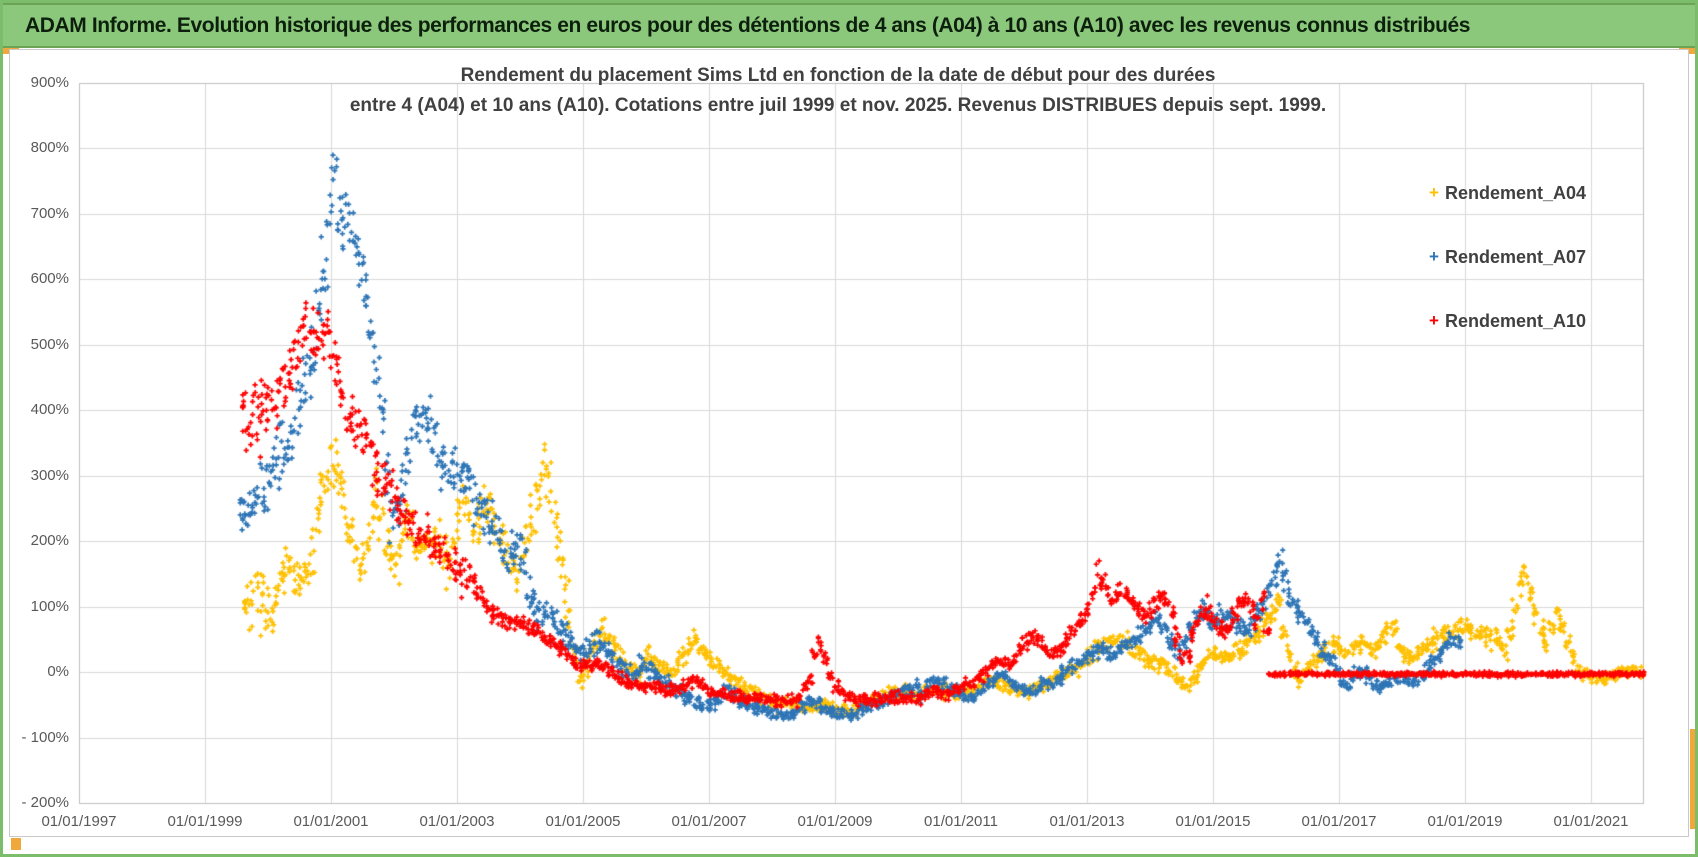 The height and width of the screenshot is (857, 1698). Describe the element at coordinates (1516, 256) in the screenshot. I see `legend-label: Rendement_A07` at that location.